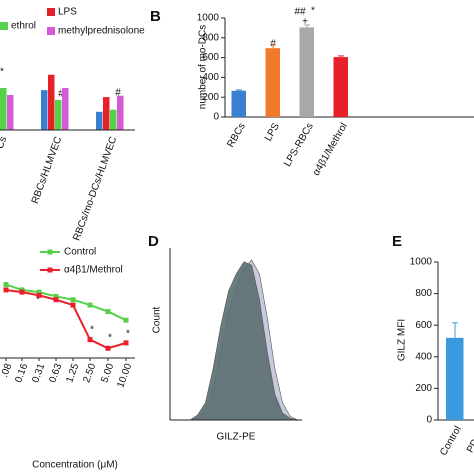  Describe the element at coordinates (101, 31) in the screenshot. I see `legend-label: methylprednisolone` at that location.